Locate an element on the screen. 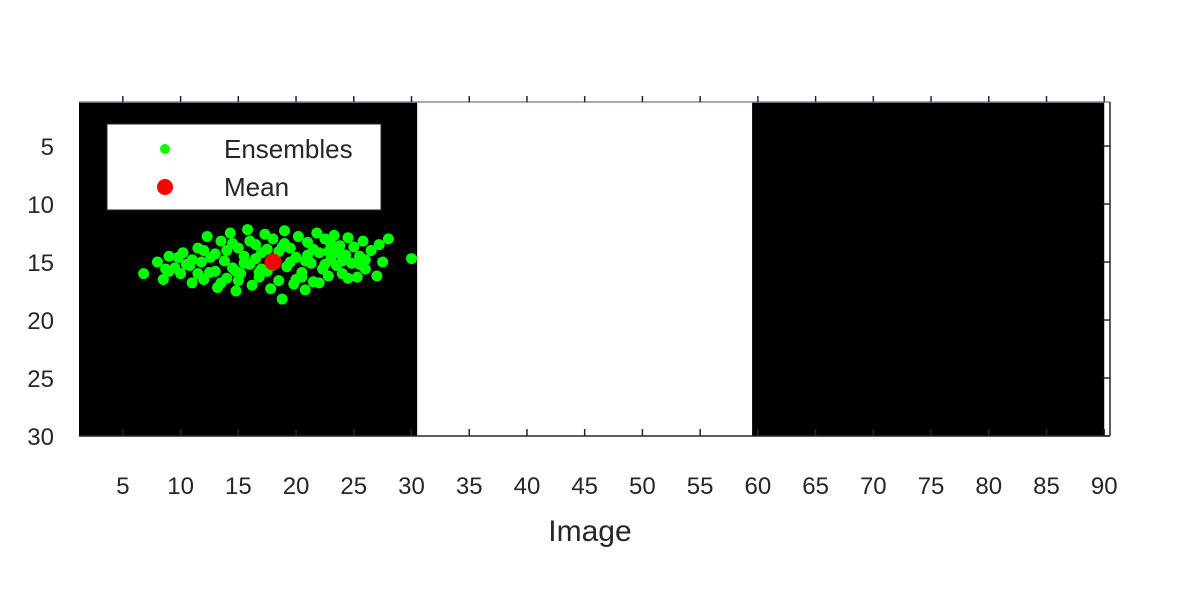 This screenshot has height=600, width=1200. x-tick-label: 15 is located at coordinates (238, 486).